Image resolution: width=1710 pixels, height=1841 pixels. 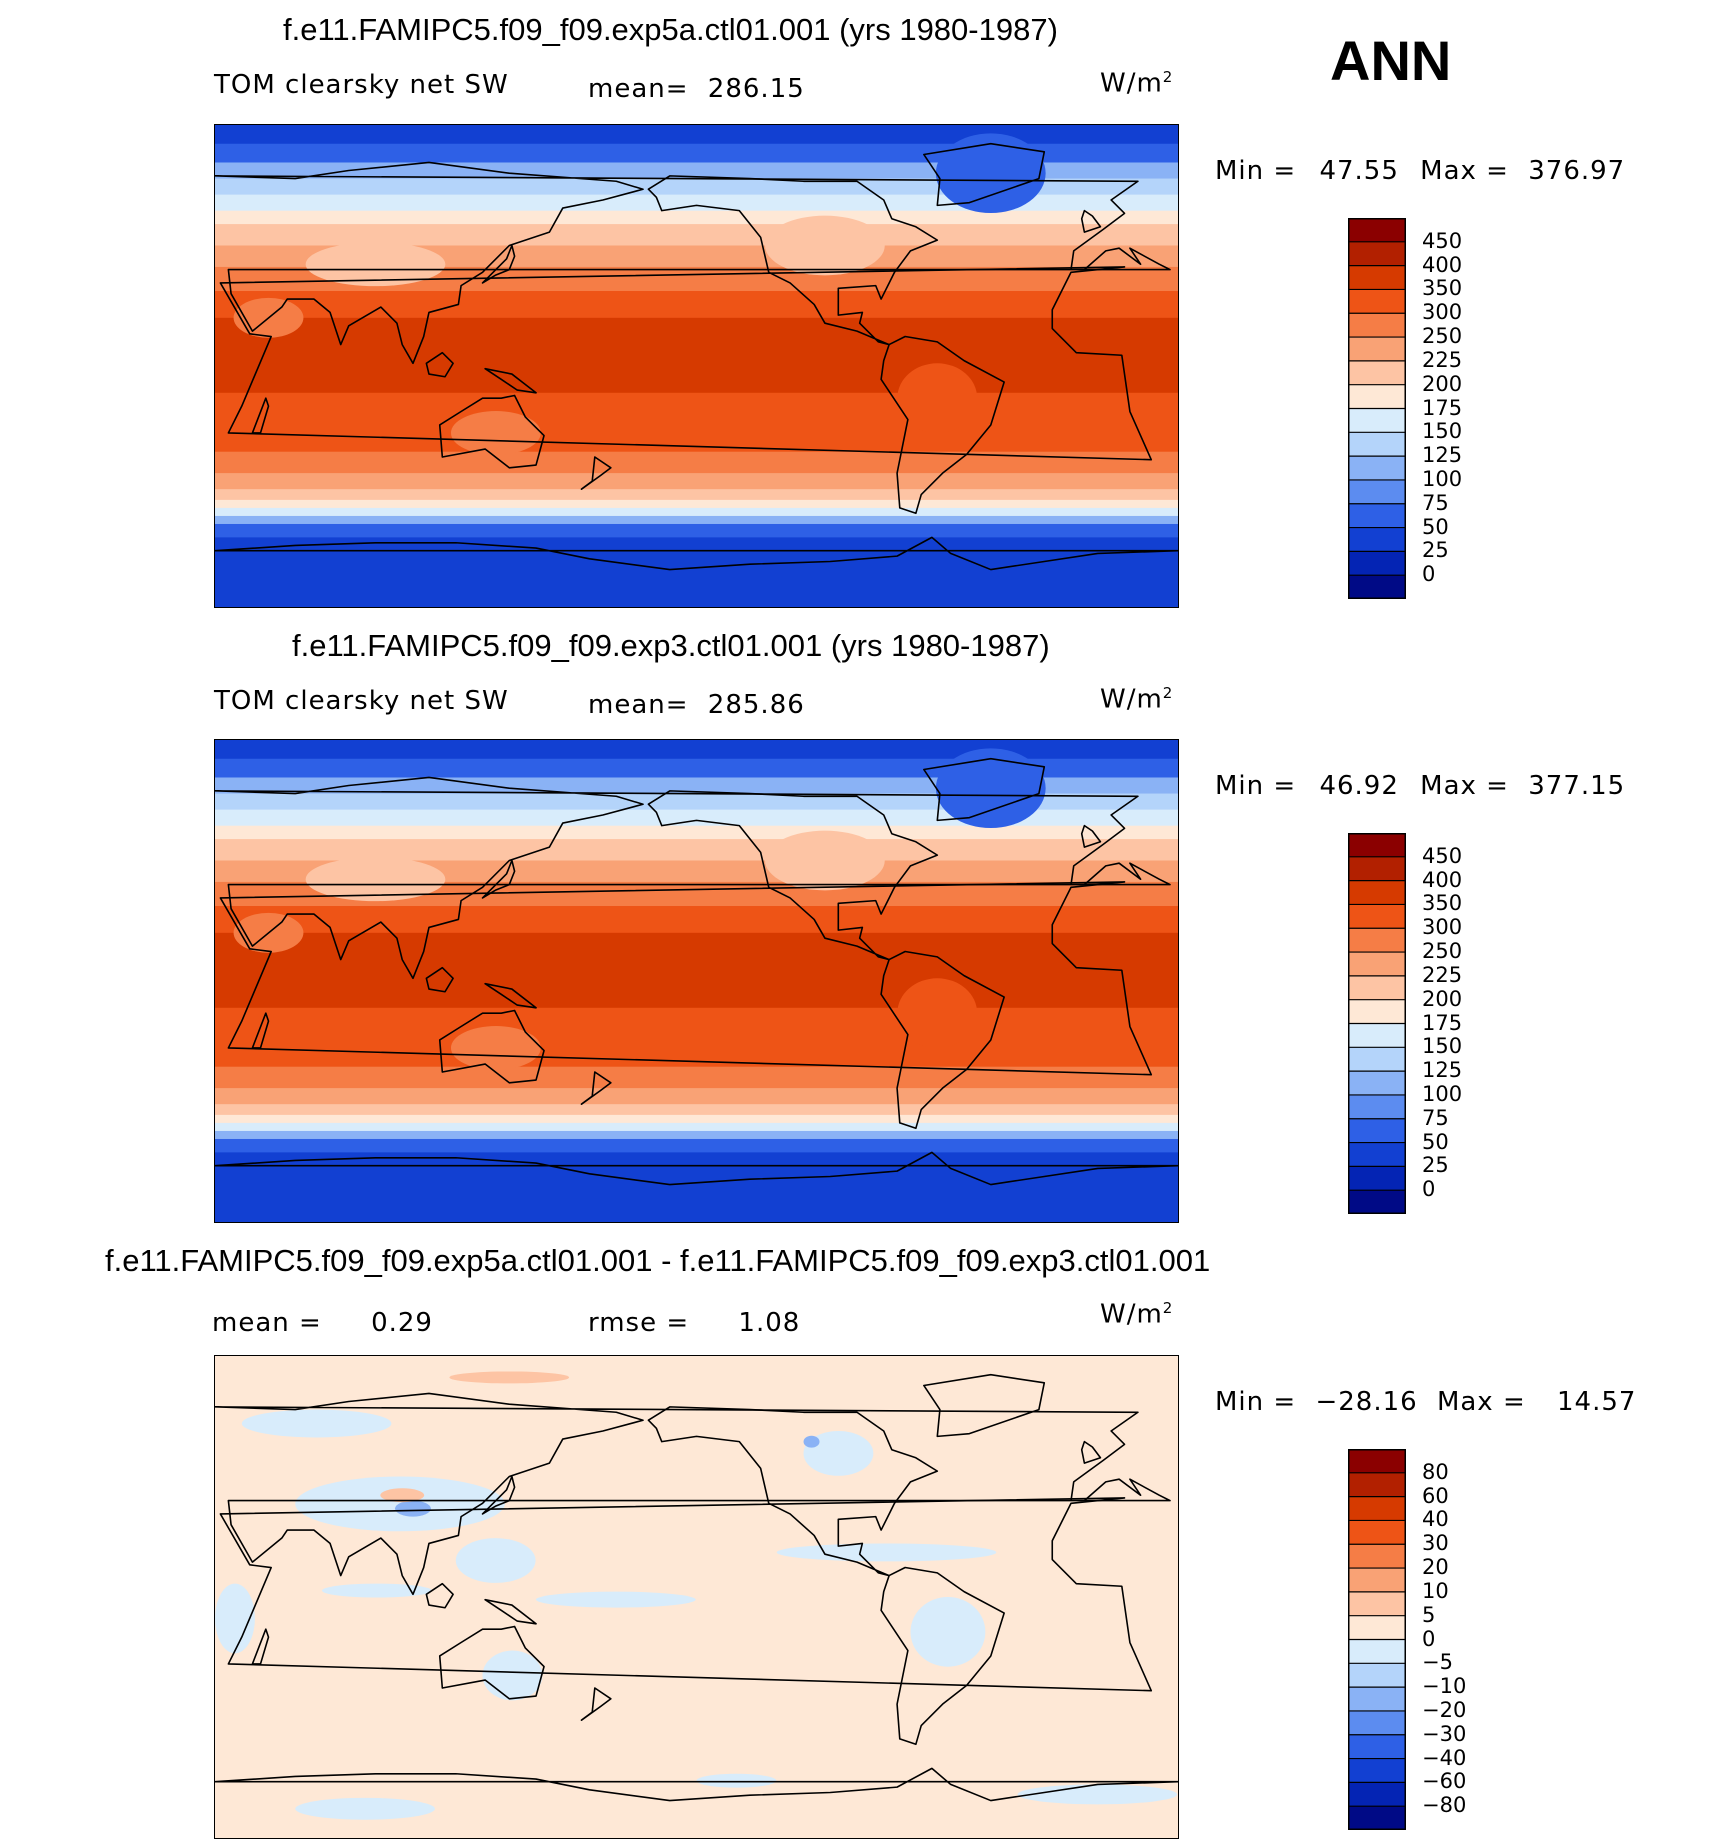 What do you see at coordinates (1359, 171) in the screenshot?
I see `panel1-min-value: 47.55` at bounding box center [1359, 171].